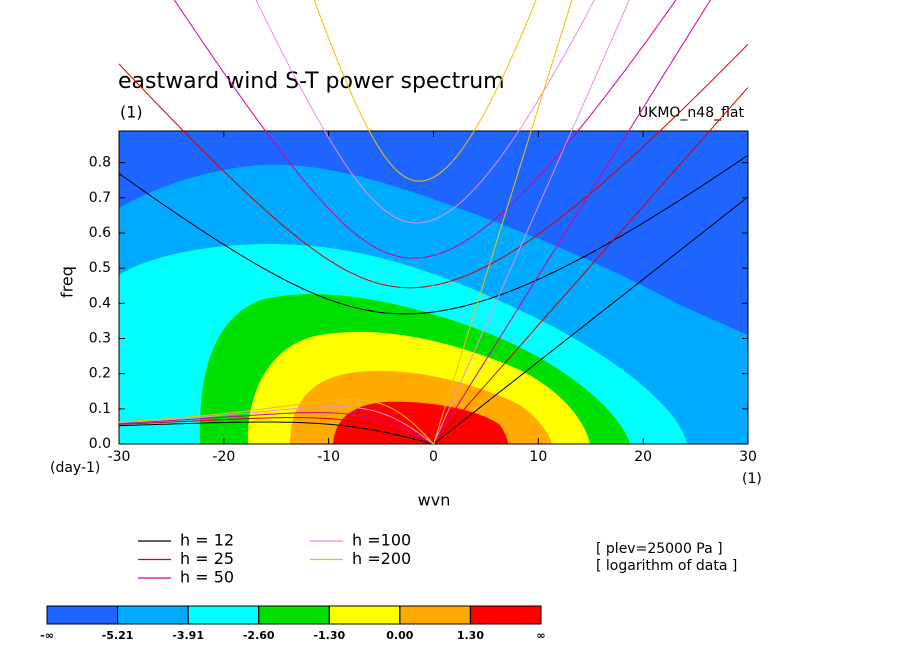  What do you see at coordinates (131, 112) in the screenshot?
I see `subtitle: (1)` at bounding box center [131, 112].